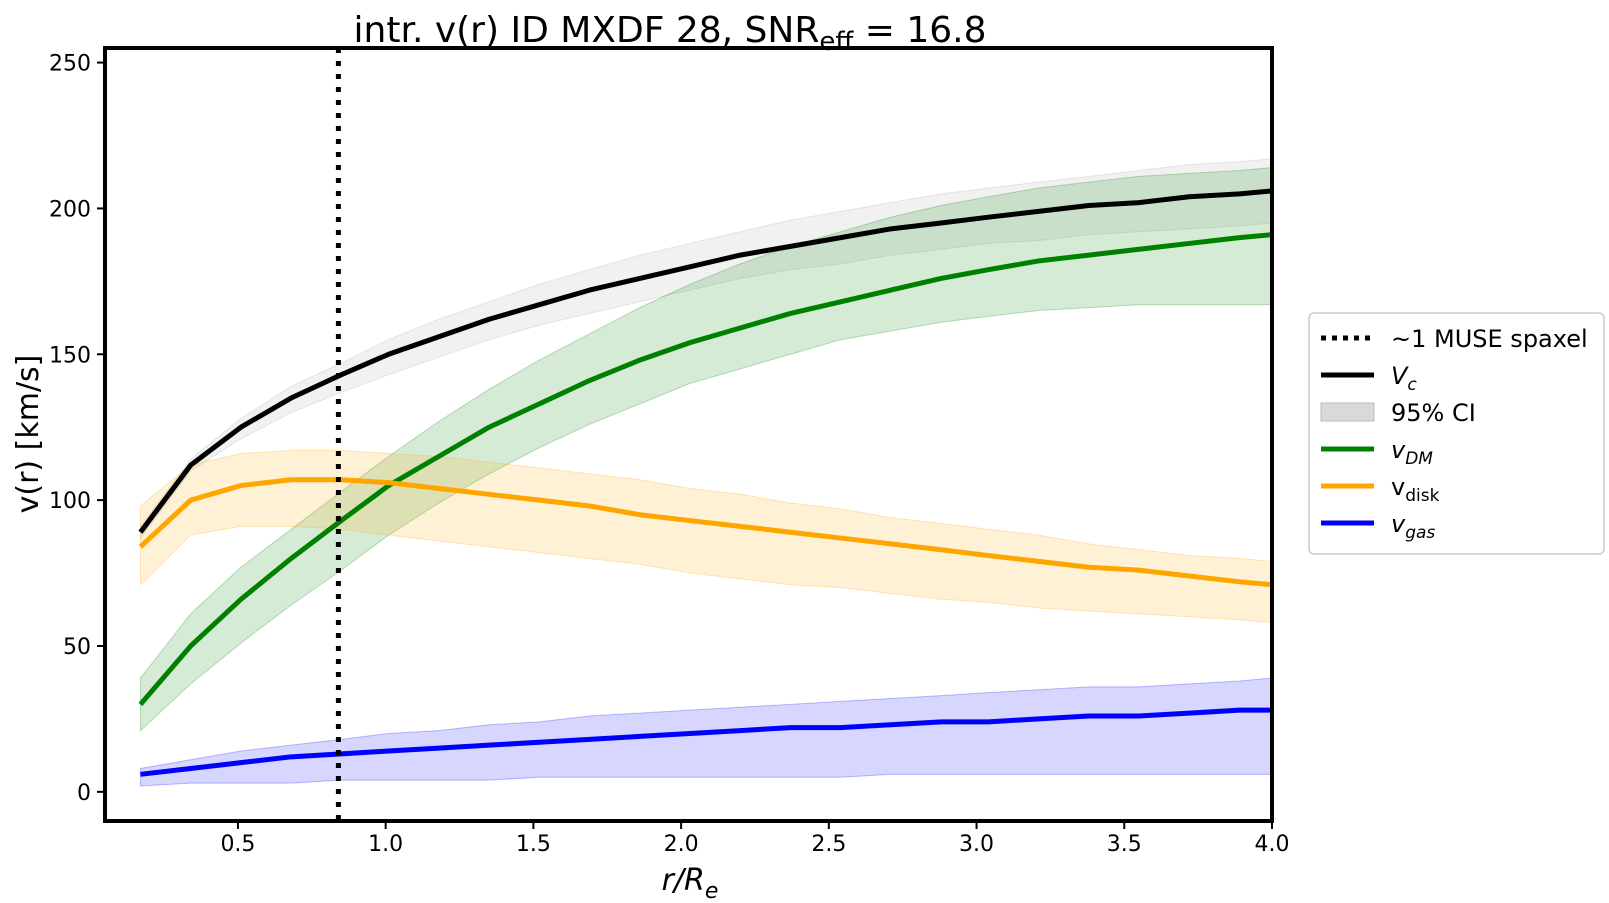  I want to click on x-tick-label: 1.5, so click(533, 844).